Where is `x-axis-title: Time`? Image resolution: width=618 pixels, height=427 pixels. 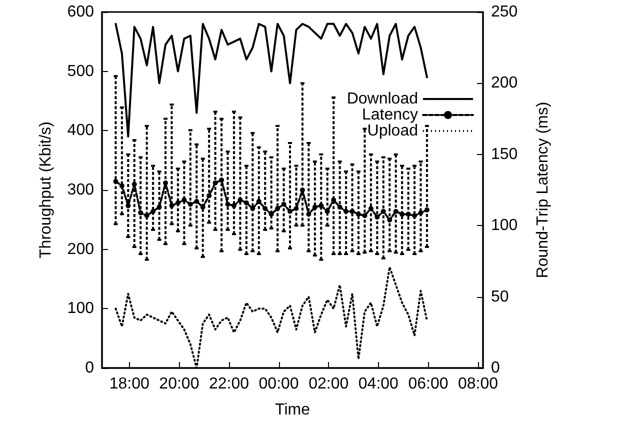 x-axis-title: Time is located at coordinates (292, 410).